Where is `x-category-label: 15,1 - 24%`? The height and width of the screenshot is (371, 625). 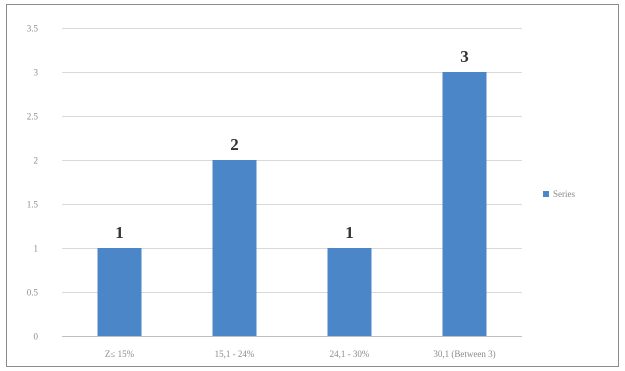 x-category-label: 15,1 - 24% is located at coordinates (235, 354).